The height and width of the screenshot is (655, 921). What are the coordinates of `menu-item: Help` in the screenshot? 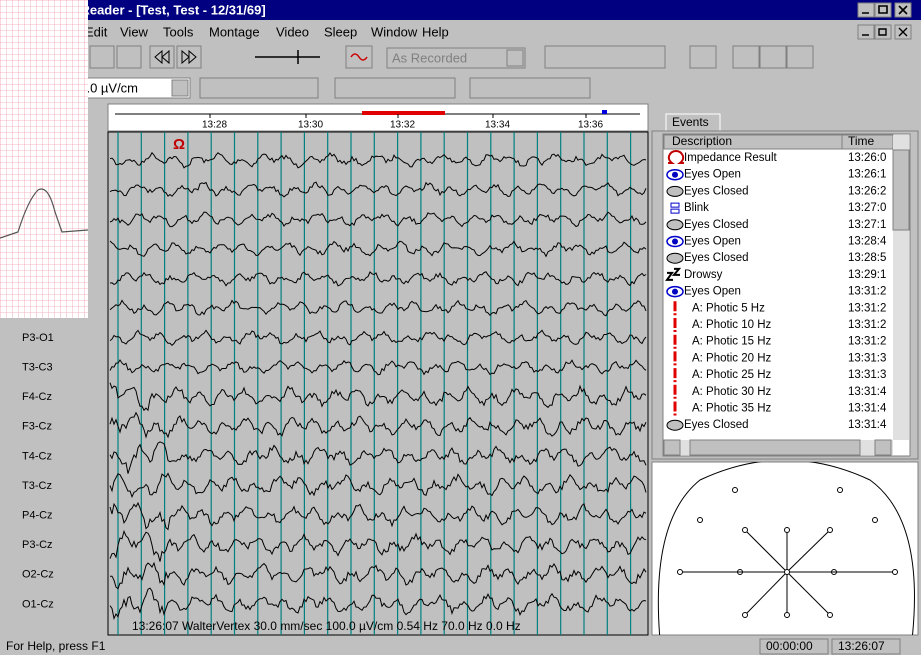 It's located at (435, 31).